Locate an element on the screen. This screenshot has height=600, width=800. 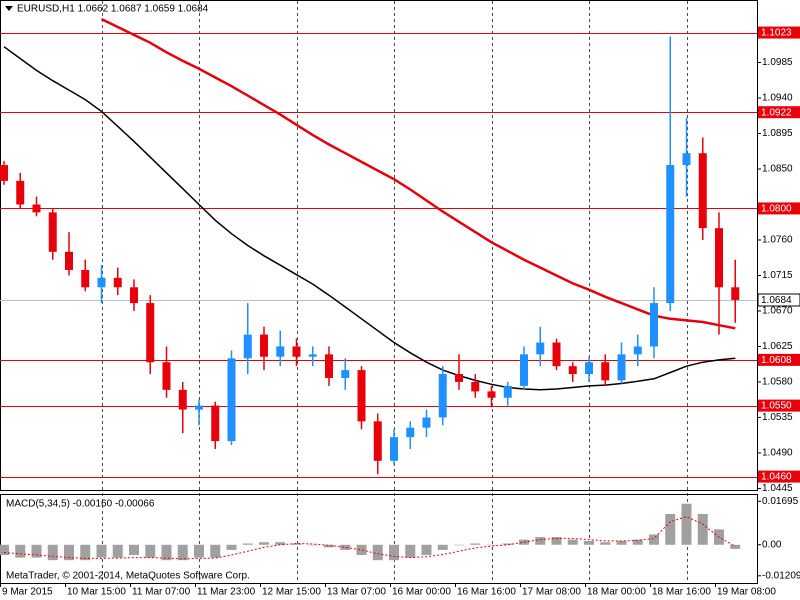
current-price-label: 1.0684 is located at coordinates (776, 300).